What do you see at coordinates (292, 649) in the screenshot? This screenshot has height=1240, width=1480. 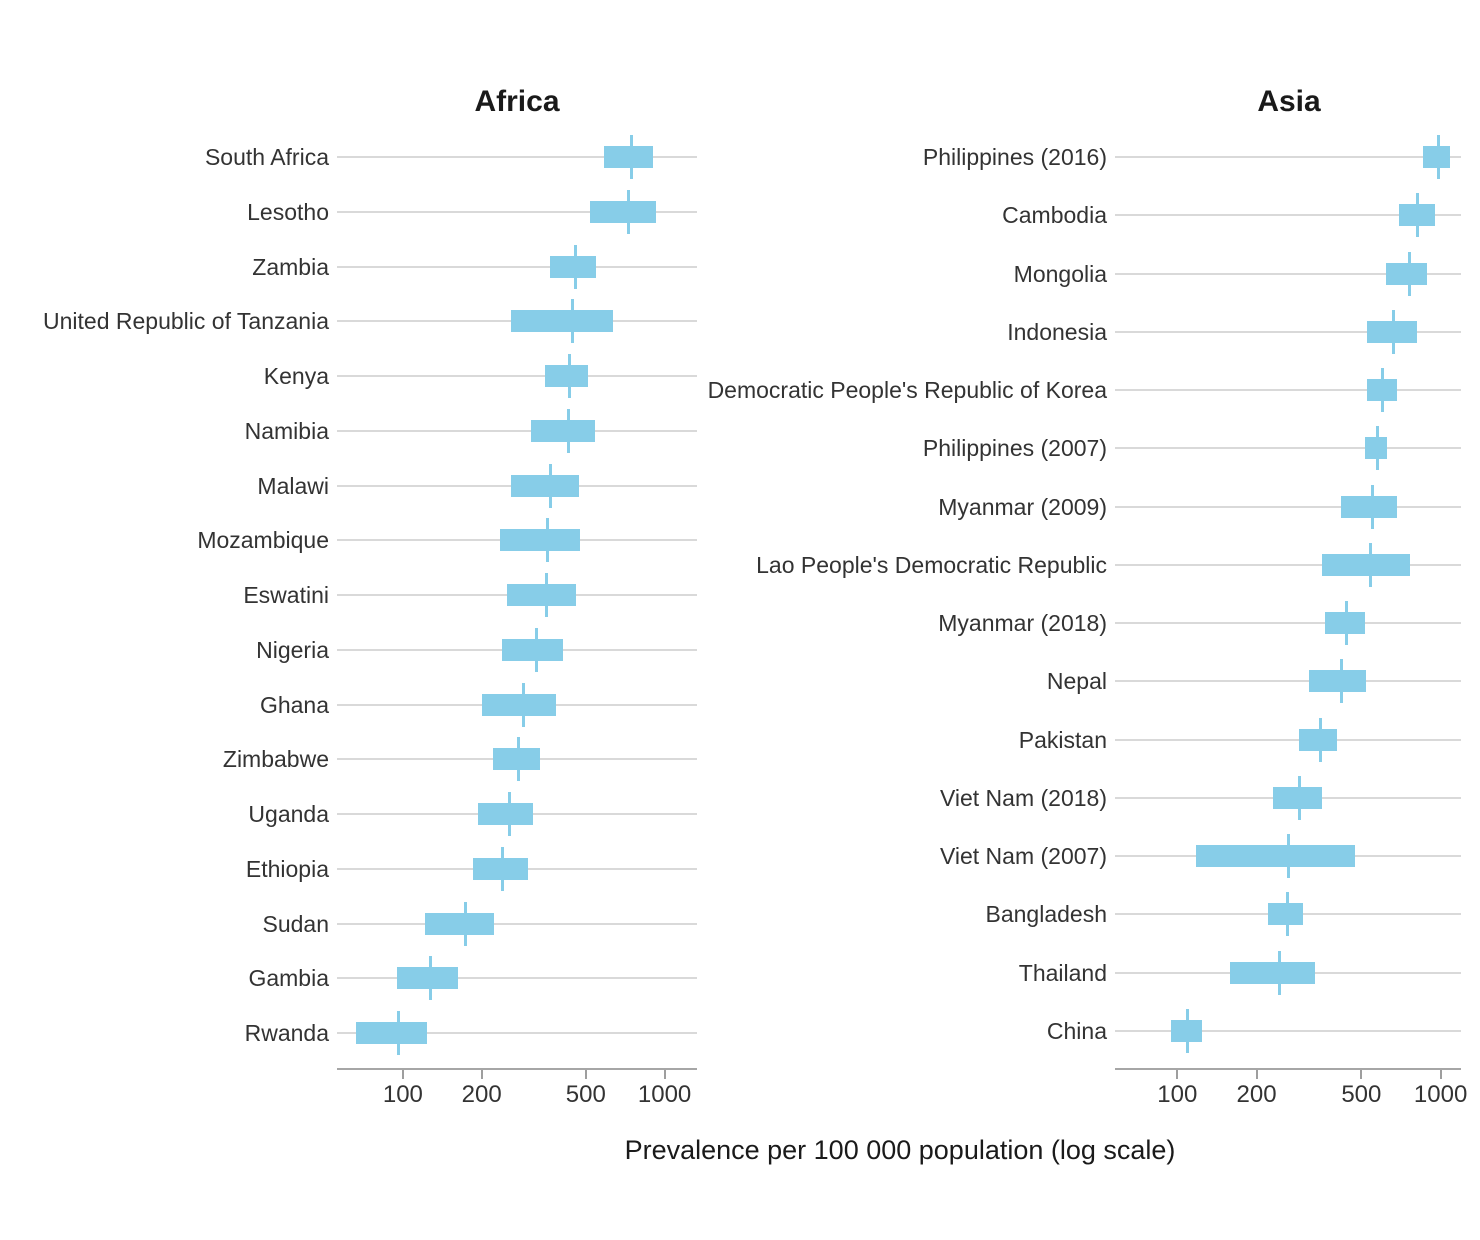 I see `category-label: Nigeria` at bounding box center [292, 649].